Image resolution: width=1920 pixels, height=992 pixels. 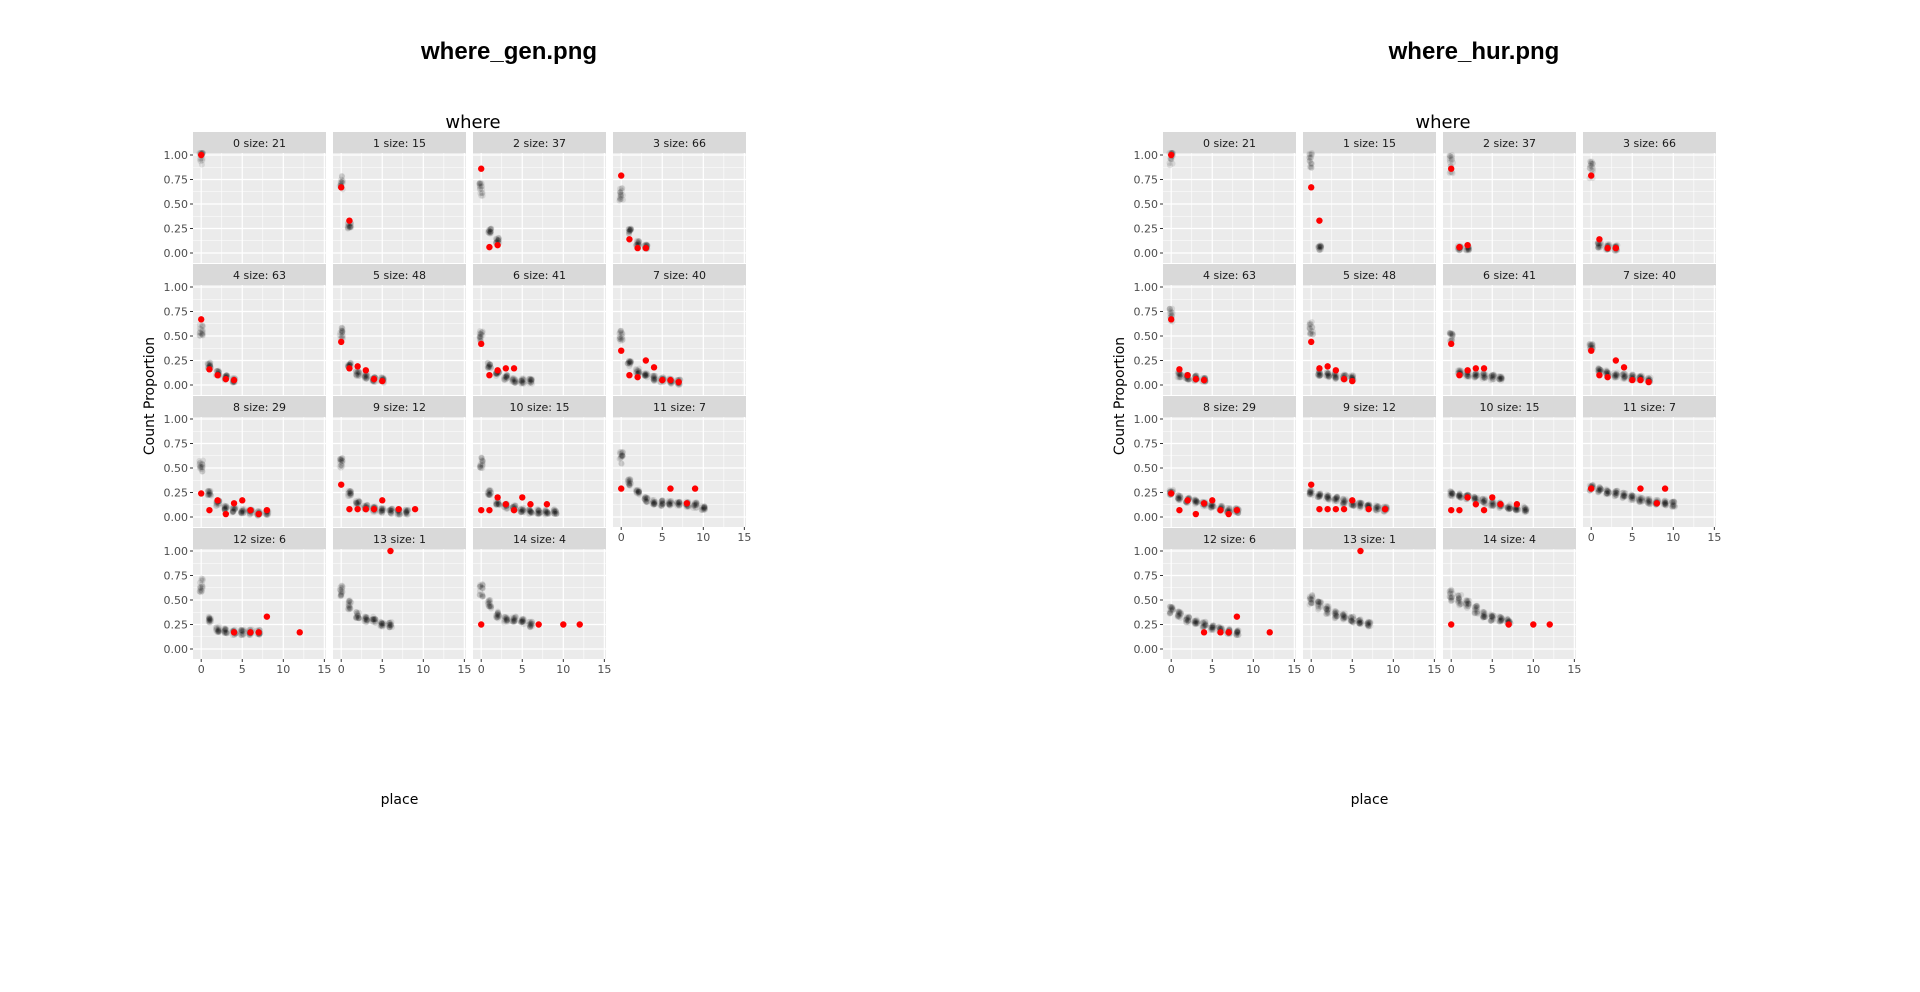 What do you see at coordinates (542, 602) in the screenshot?
I see `facet-panel: 14 size: 40 5 10 15` at bounding box center [542, 602].